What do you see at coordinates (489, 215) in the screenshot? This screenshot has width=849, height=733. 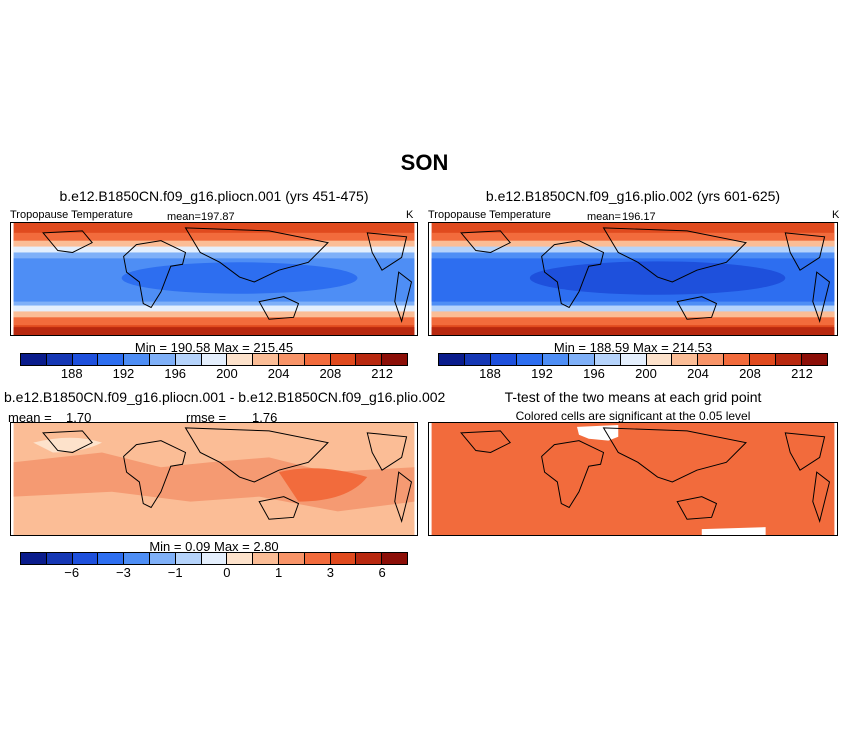 I see `panel2-variable-label: Tropopause Temperature` at bounding box center [489, 215].